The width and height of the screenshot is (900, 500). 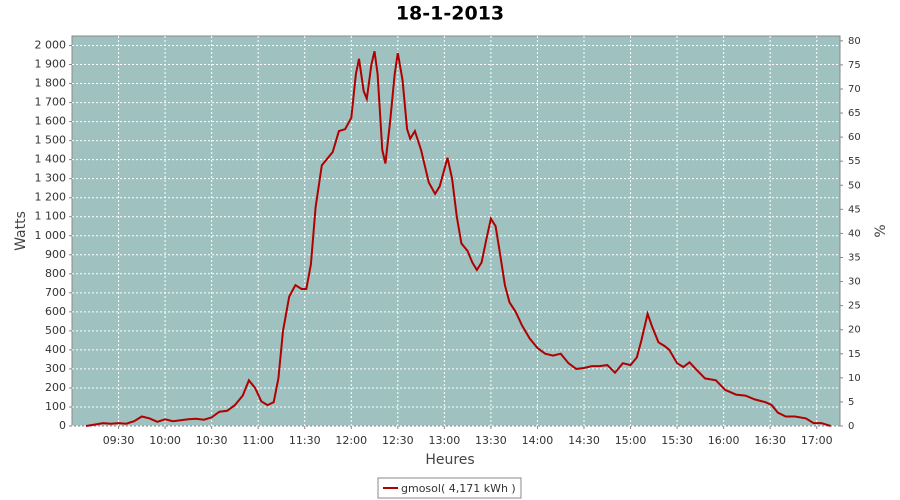 What do you see at coordinates (854, 330) in the screenshot?
I see `y2-tick-label: 20` at bounding box center [854, 330].